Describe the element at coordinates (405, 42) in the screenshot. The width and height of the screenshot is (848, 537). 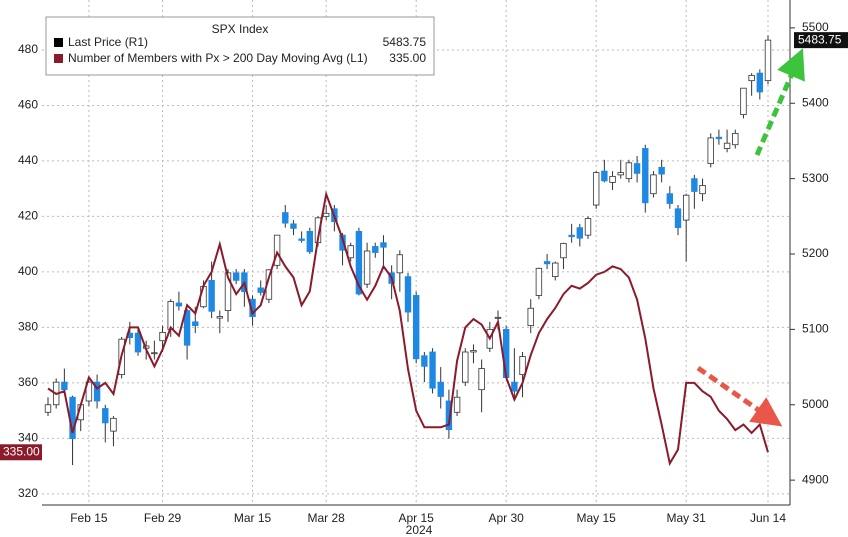
I see `legend-value: 5483.75` at that location.